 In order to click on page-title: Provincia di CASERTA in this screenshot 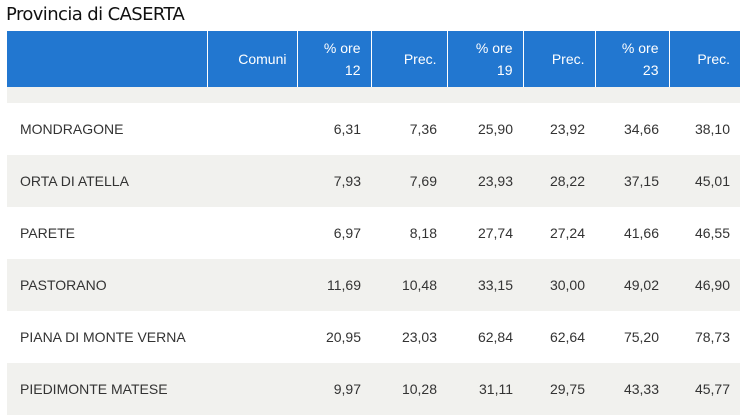, I will do `click(95, 14)`.